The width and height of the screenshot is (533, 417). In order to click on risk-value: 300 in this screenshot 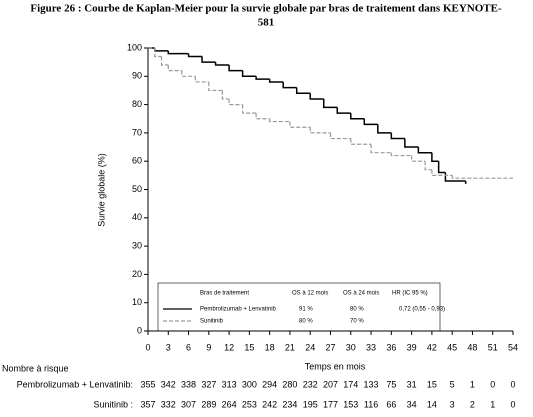, I will do `click(249, 384)`.